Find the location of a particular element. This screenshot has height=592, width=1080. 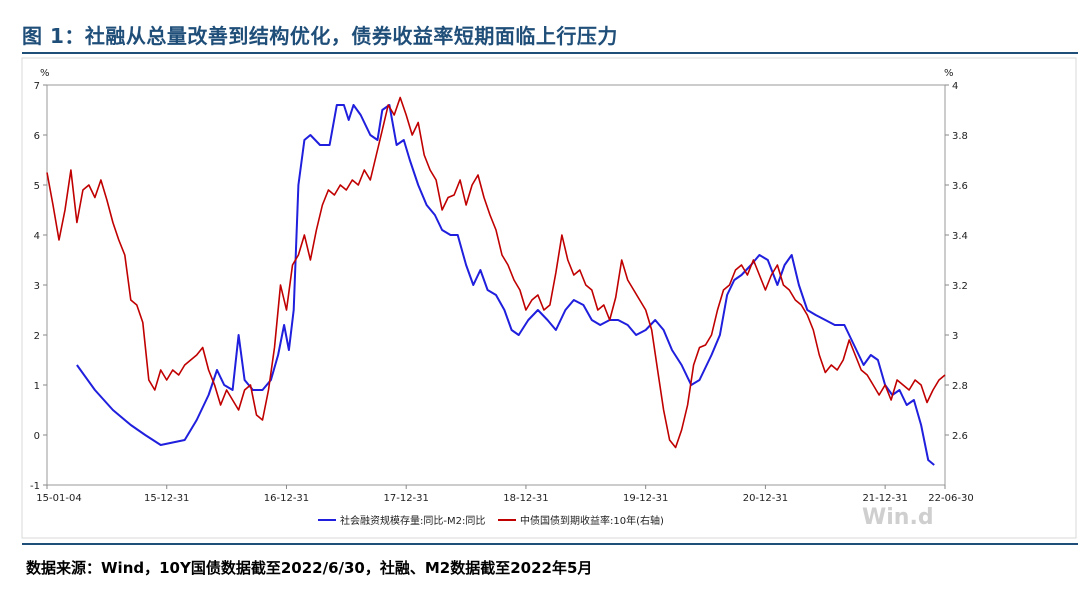

left-tick-label: 0 is located at coordinates (37, 436).